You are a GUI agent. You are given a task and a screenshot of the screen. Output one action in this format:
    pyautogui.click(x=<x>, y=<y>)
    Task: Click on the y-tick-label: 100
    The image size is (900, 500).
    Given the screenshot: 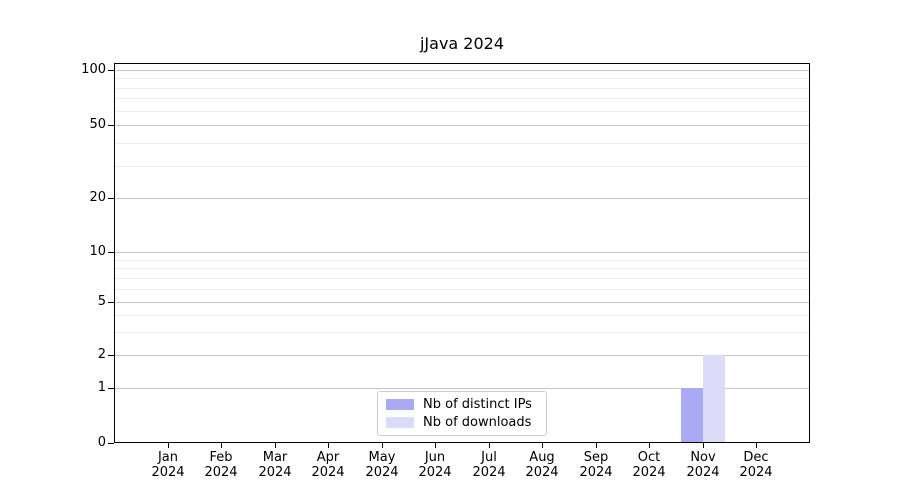 What is the action you would take?
    pyautogui.click(x=93, y=69)
    